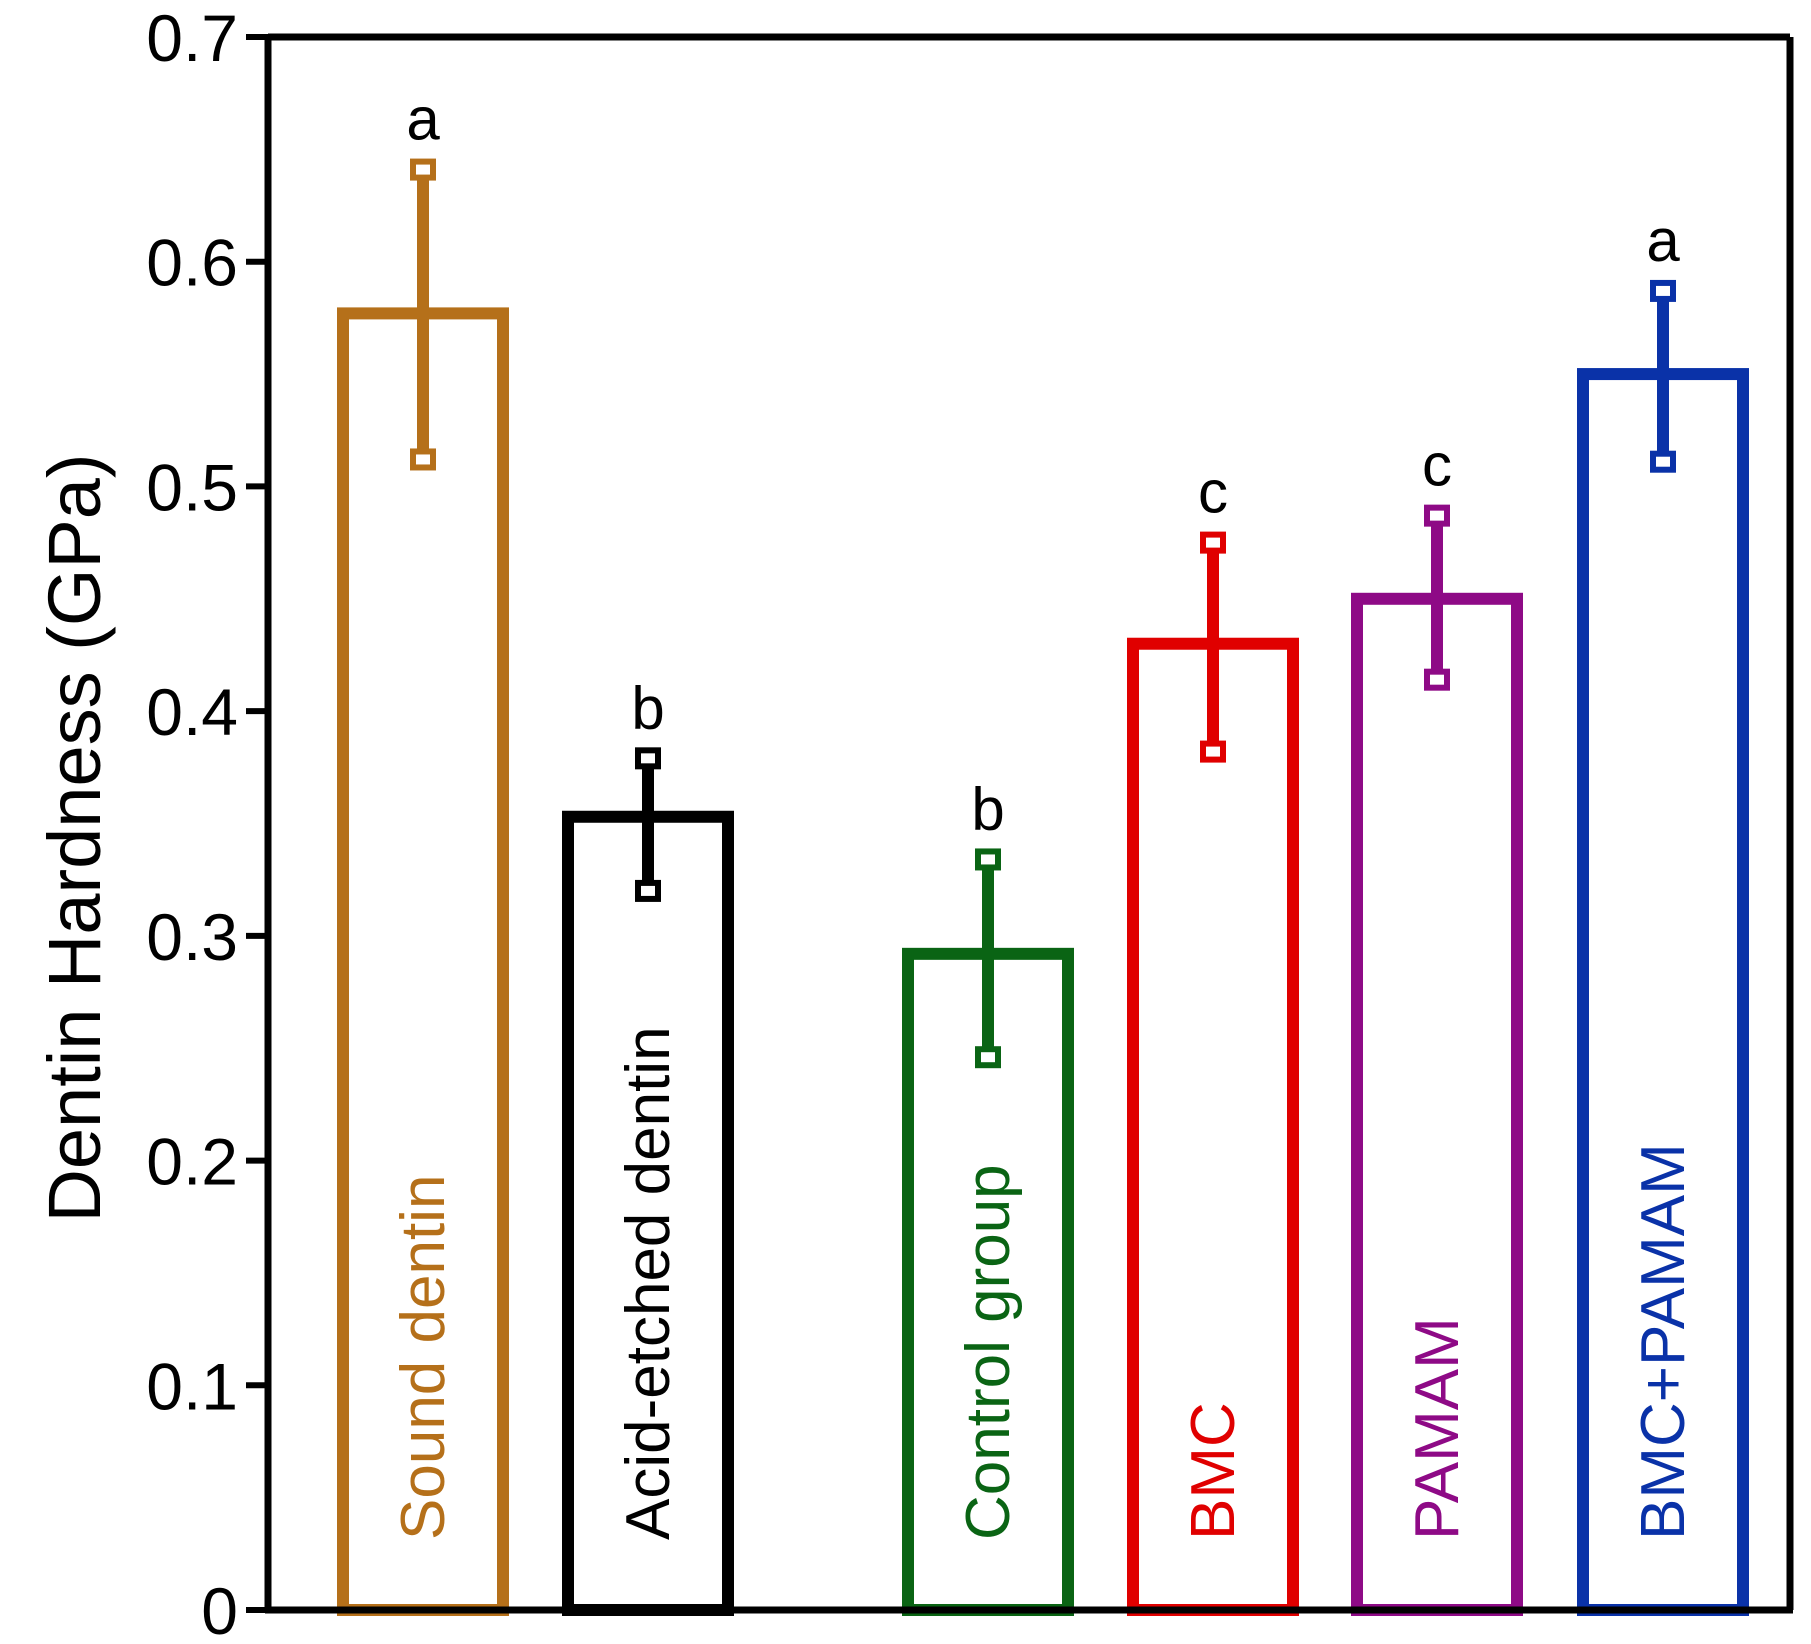 The image size is (1811, 1644). Describe the element at coordinates (648, 1283) in the screenshot. I see `bar-label-acid-etched-dentin: Acid-etched dentin` at that location.